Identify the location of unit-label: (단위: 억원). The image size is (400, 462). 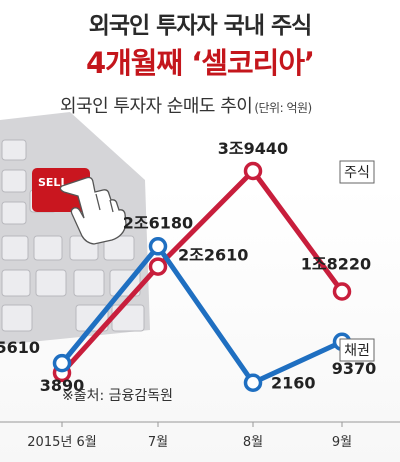
(283, 108).